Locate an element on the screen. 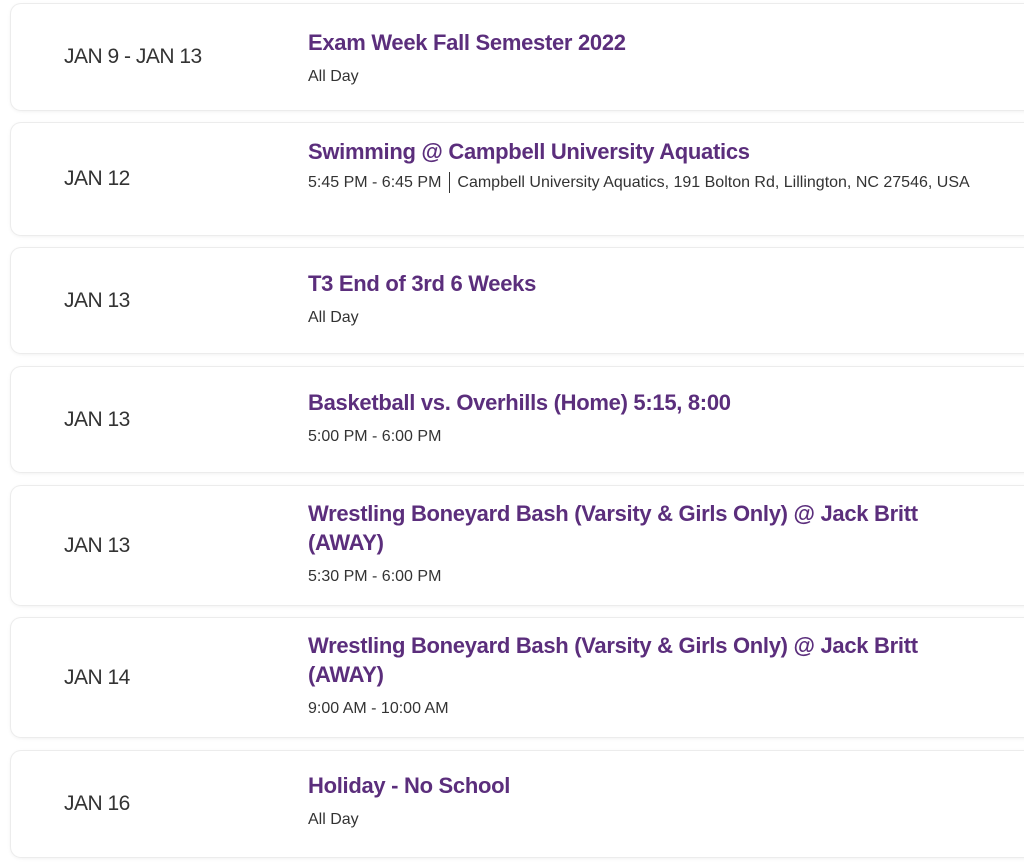 This screenshot has height=868, width=1024. event-title: Swimming @ Campbell University Aquatics is located at coordinates (529, 151).